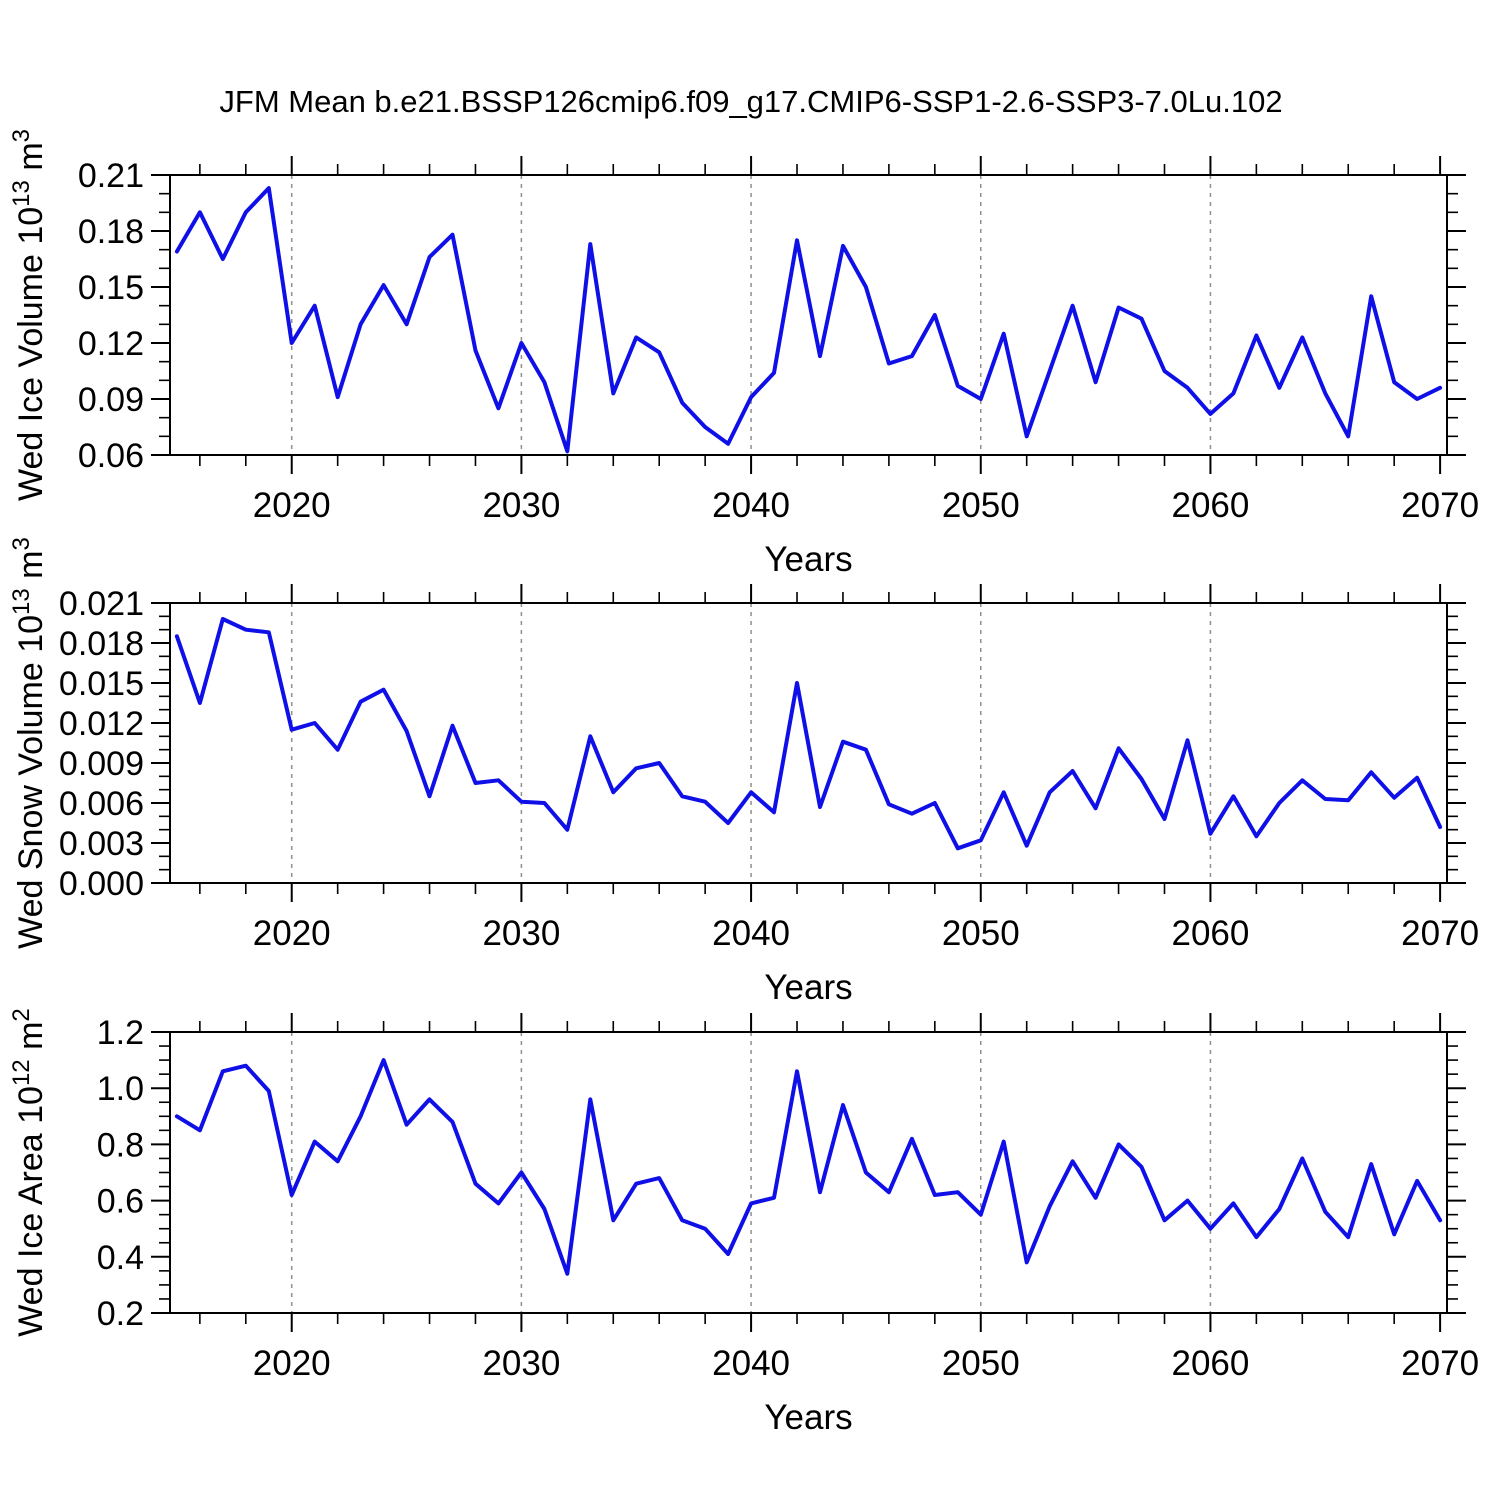 This screenshot has width=1500, height=1500. Describe the element at coordinates (101, 764) in the screenshot. I see `y-tick-label-0.009: 0.009` at that location.